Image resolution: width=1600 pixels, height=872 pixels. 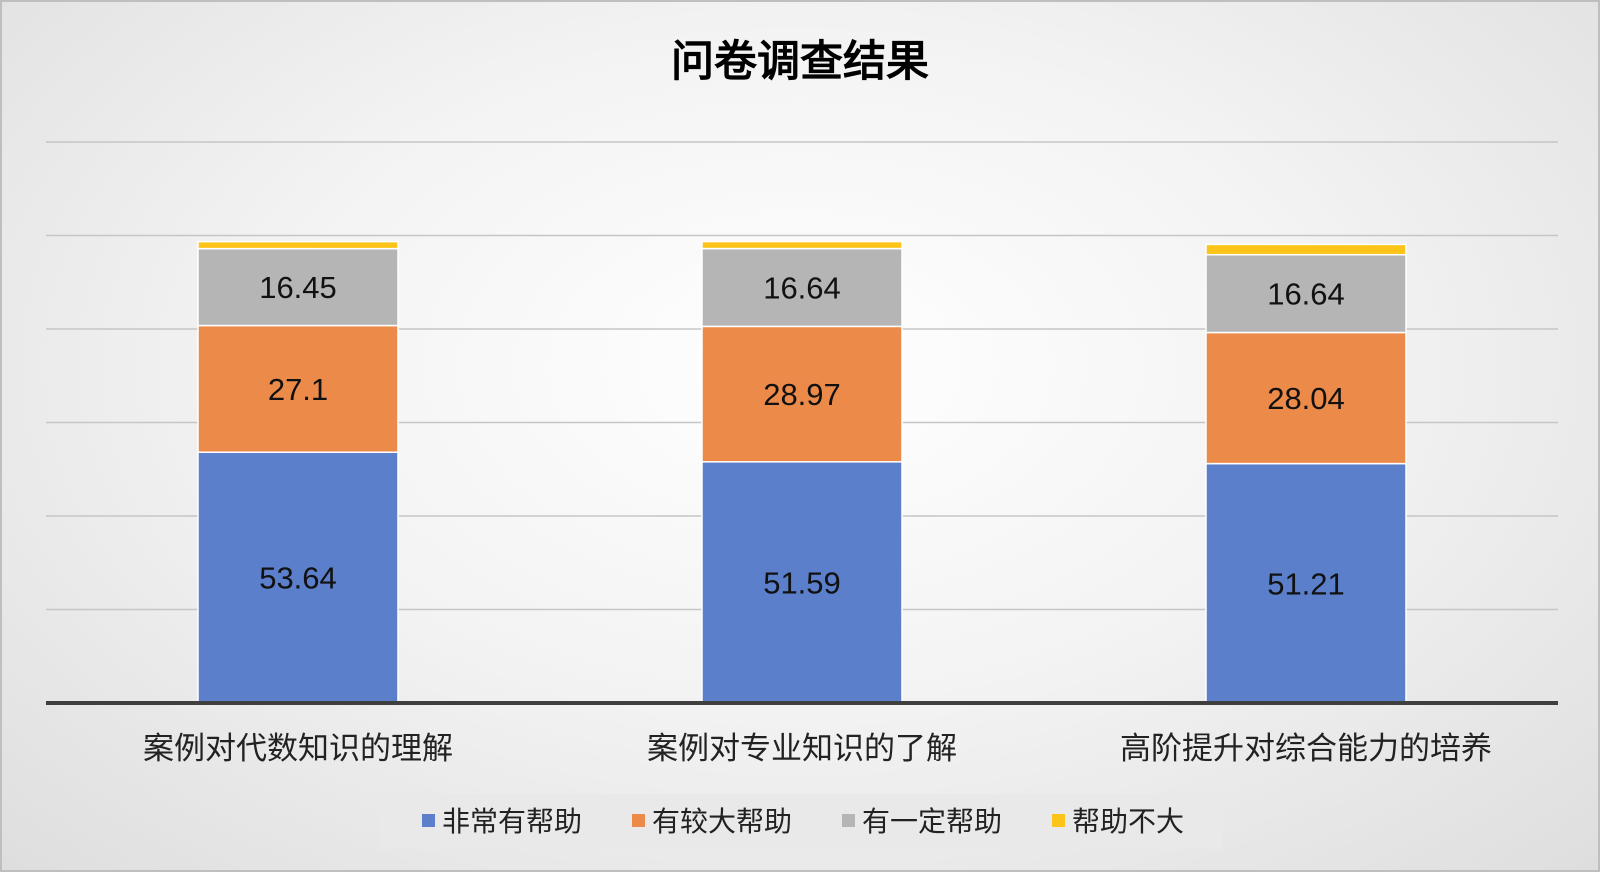 What do you see at coordinates (802, 582) in the screenshot?
I see `data-label: 51.59` at bounding box center [802, 582].